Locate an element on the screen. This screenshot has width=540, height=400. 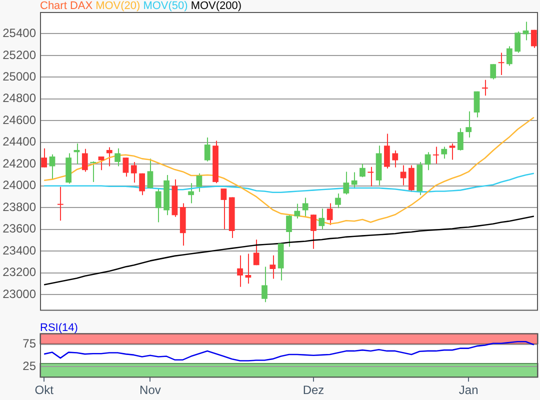
y-tick-label: 23400 is located at coordinates (19, 250).